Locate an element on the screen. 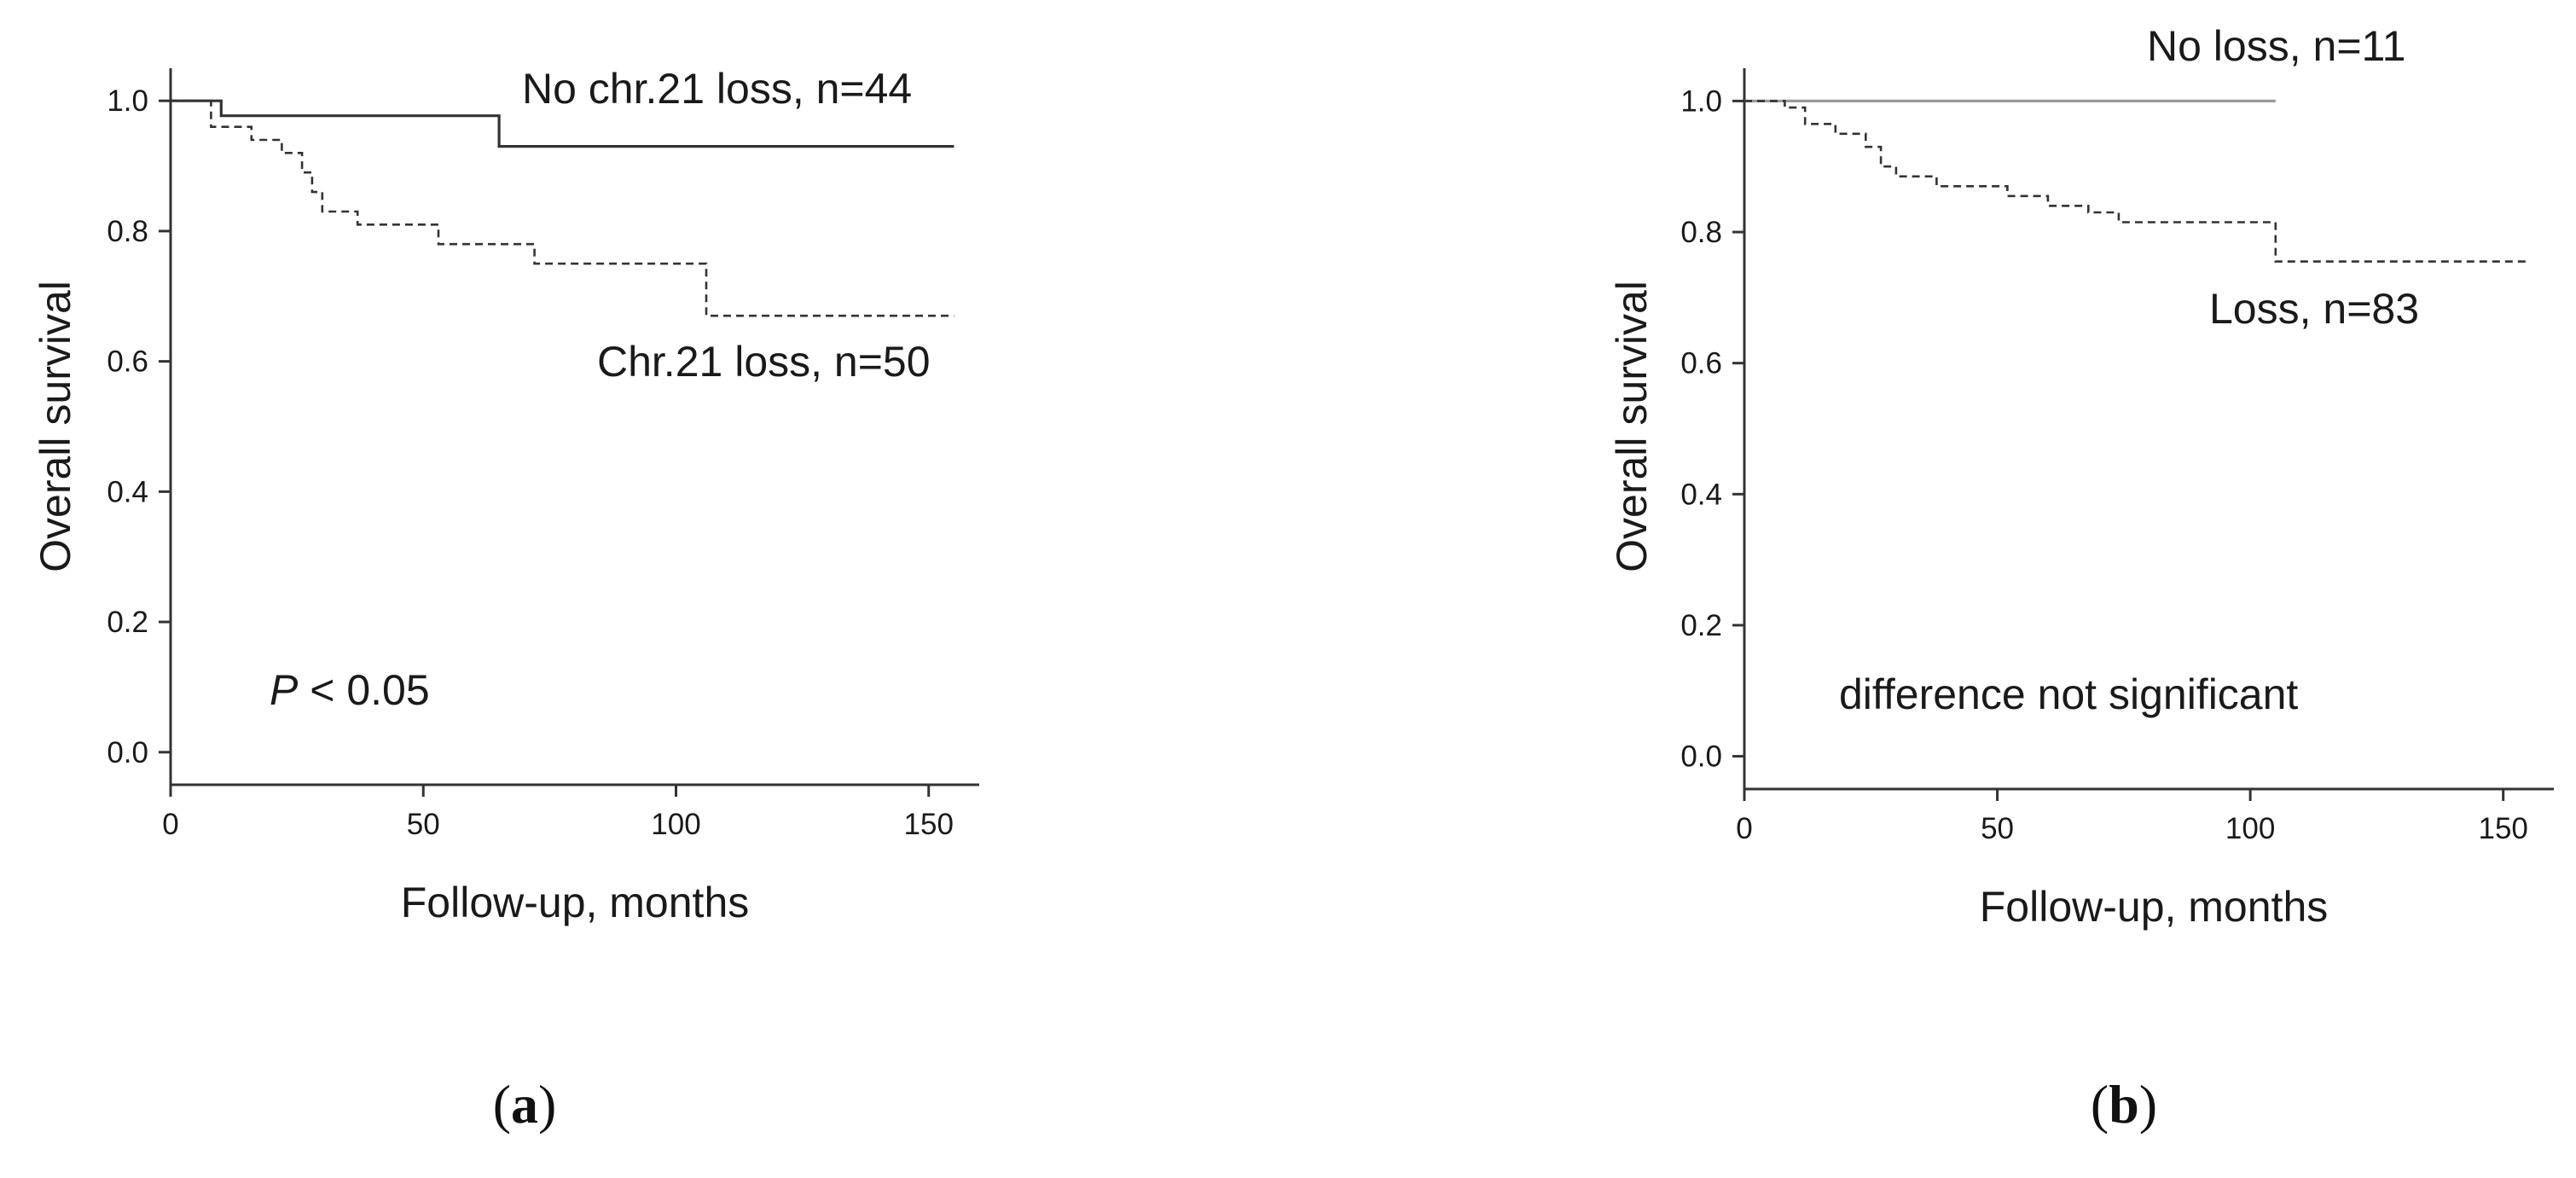  panel-a-series is located at coordinates (562, 208).